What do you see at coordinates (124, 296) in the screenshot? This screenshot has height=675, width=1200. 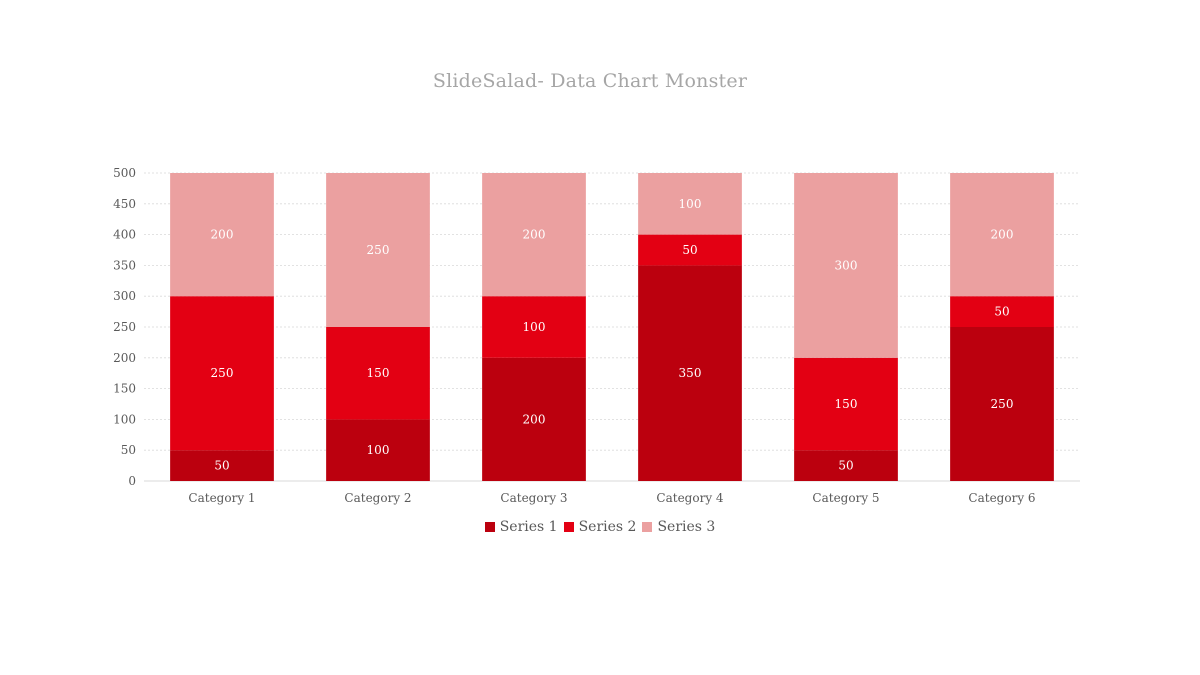 I see `y-tick-label: 300` at bounding box center [124, 296].